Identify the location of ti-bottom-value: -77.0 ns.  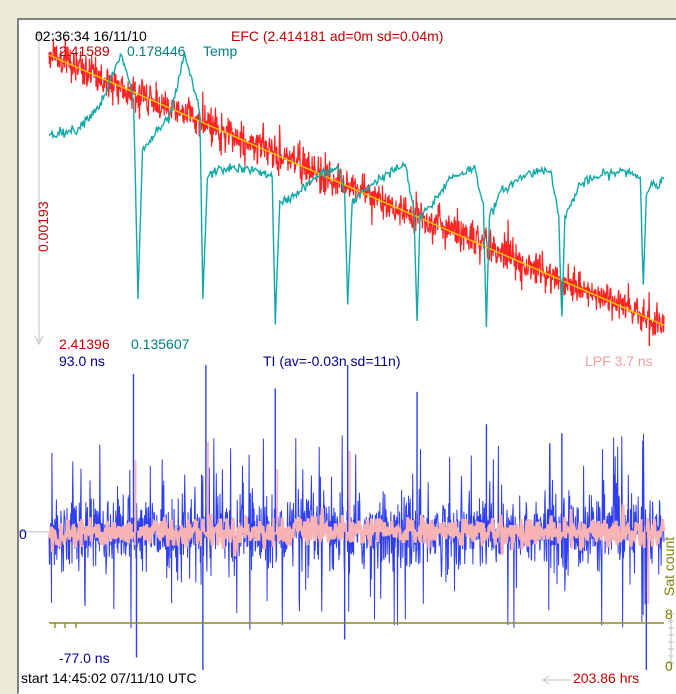
(84, 658).